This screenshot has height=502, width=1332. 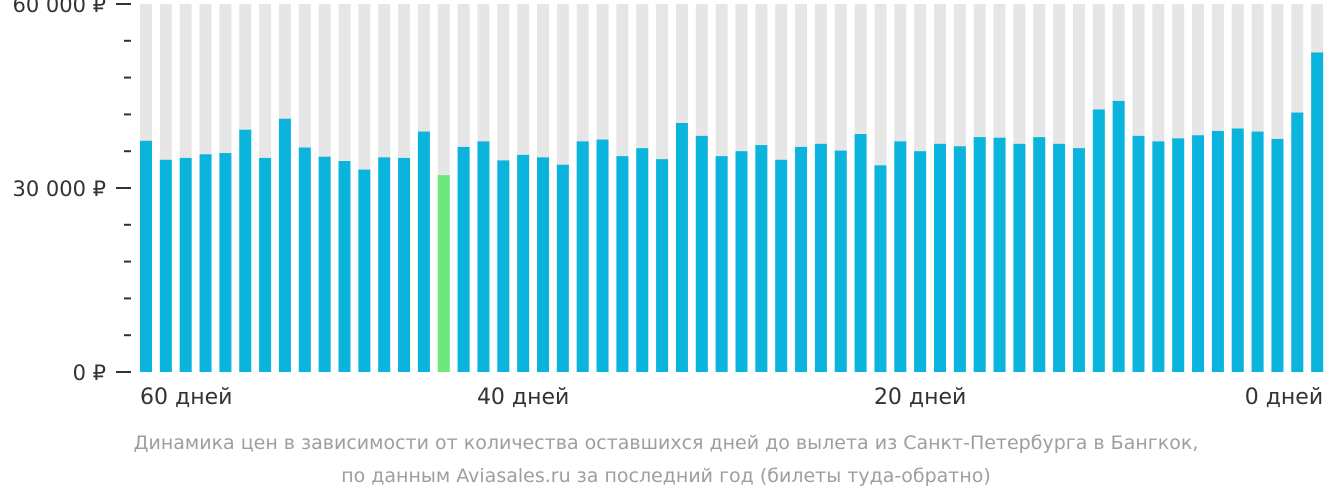 I want to click on y-axis: 0 ₽ 30 000 ₽ 60 000 ₽, so click(x=71, y=192).